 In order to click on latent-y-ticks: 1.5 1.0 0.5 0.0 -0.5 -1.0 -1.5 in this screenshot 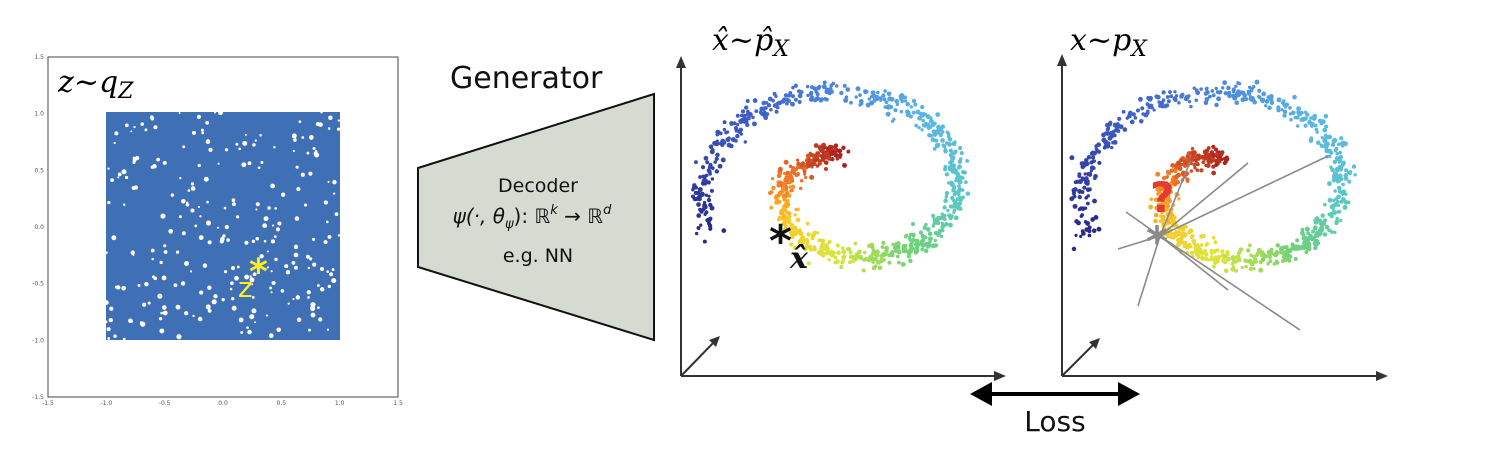, I will do `click(38, 227)`.